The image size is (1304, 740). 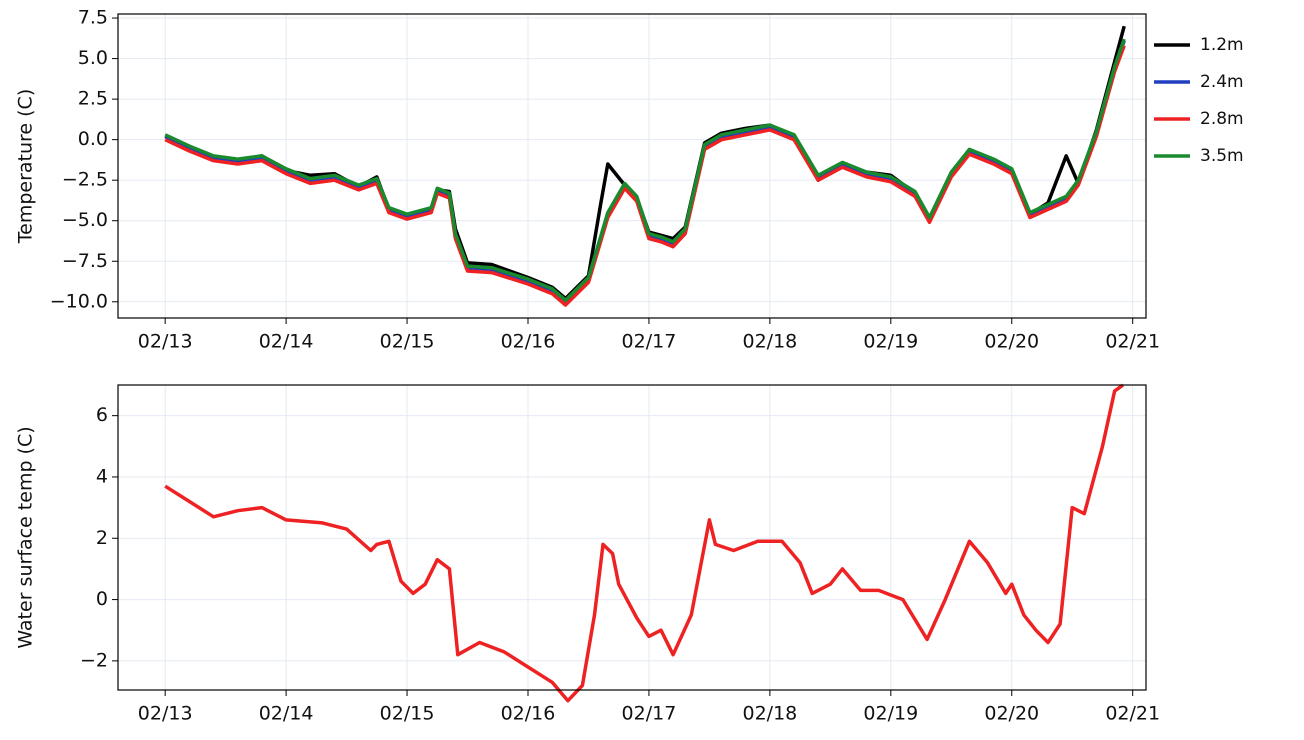 What do you see at coordinates (85, 261) in the screenshot?
I see `y-tick-label: −7.5` at bounding box center [85, 261].